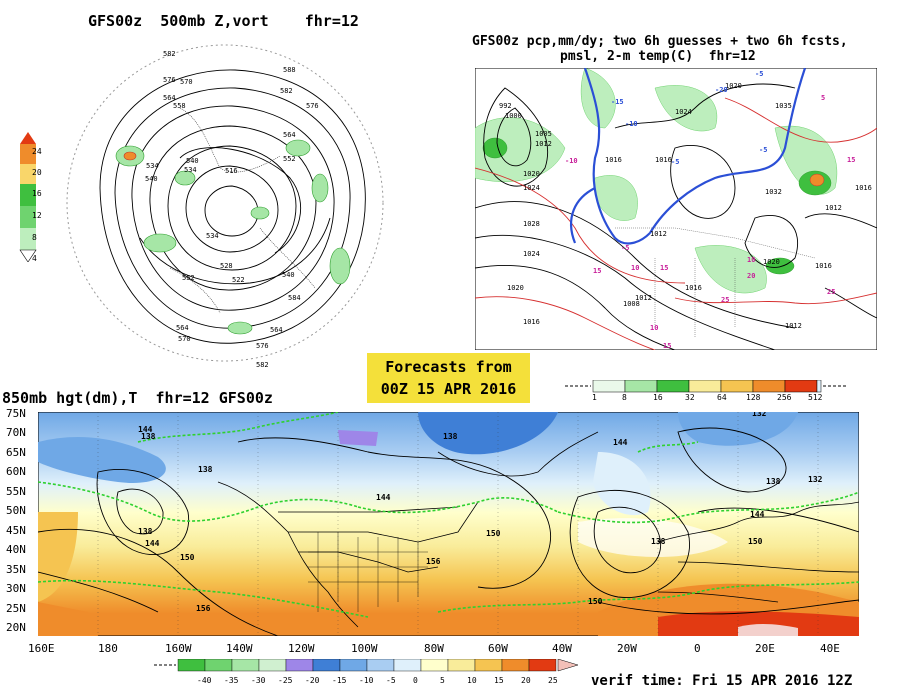 This screenshot has width=900, height=700. I want to click on temperature-tick: 0, so click(415, 680).